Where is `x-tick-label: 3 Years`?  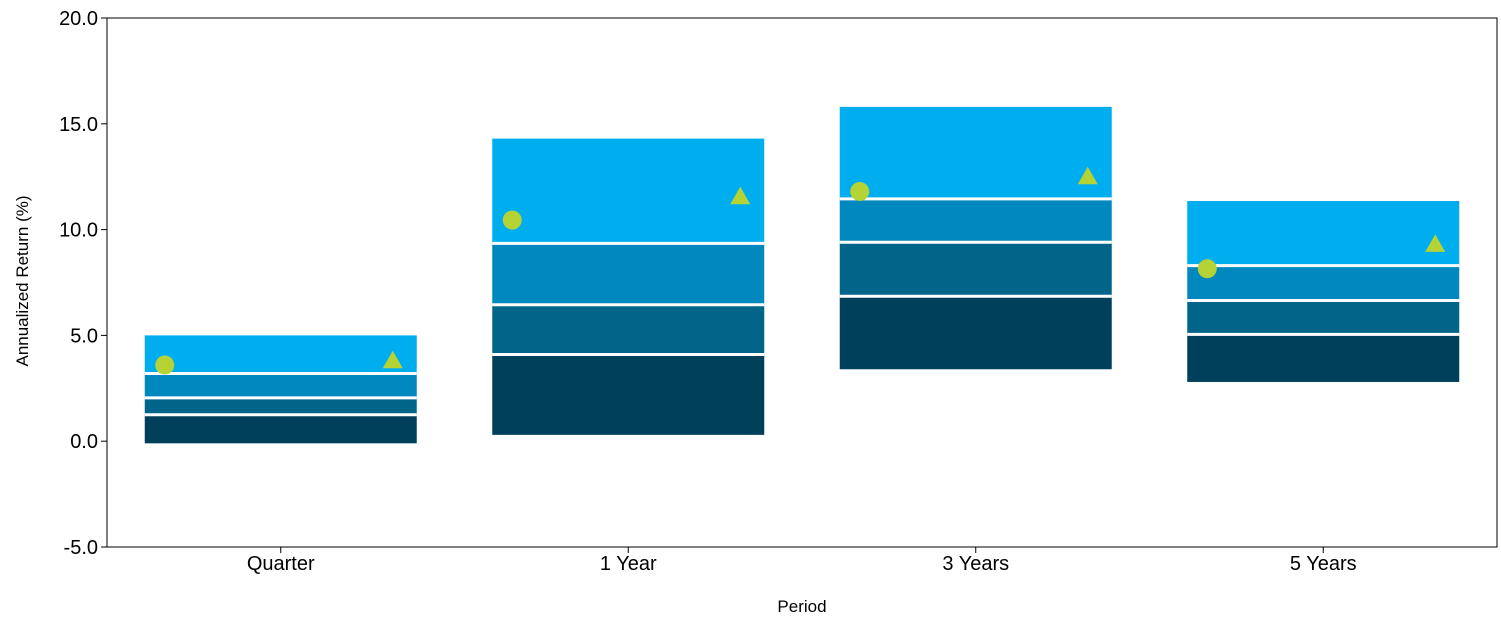 x-tick-label: 3 Years is located at coordinates (975, 564).